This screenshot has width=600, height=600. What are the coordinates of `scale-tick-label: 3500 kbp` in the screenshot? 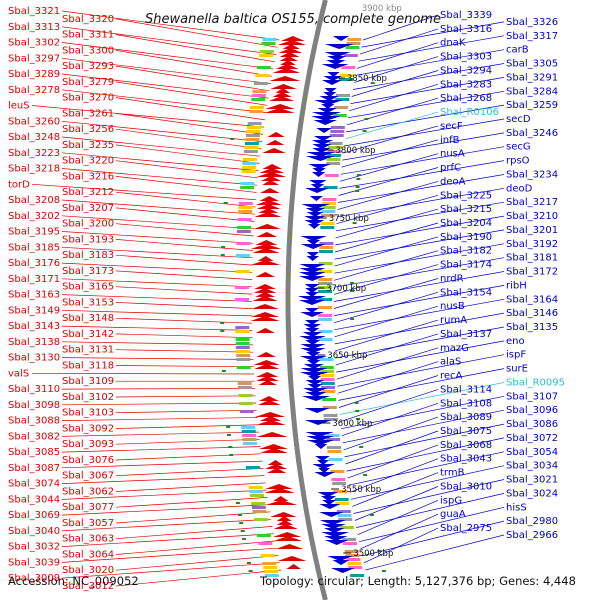 It's located at (373, 554).